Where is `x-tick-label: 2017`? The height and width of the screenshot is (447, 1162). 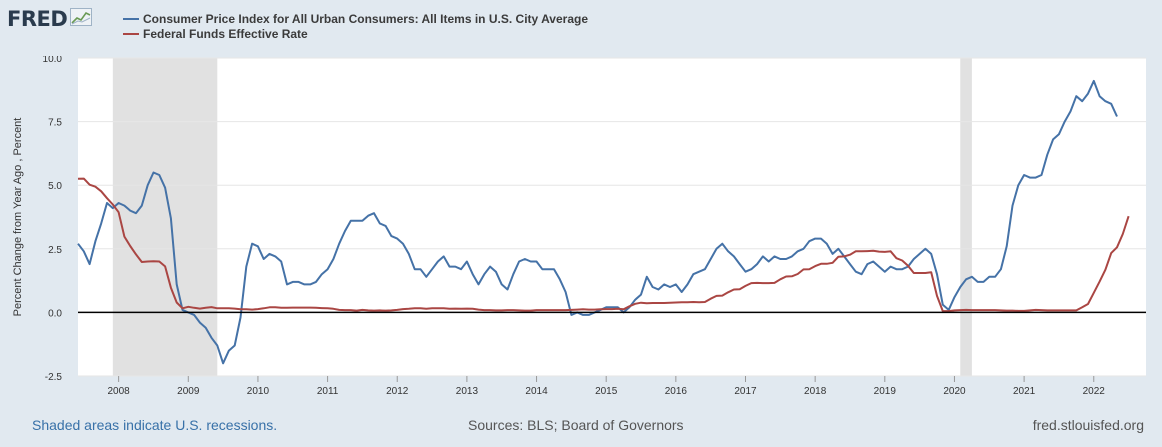 x-tick-label: 2017 is located at coordinates (745, 391).